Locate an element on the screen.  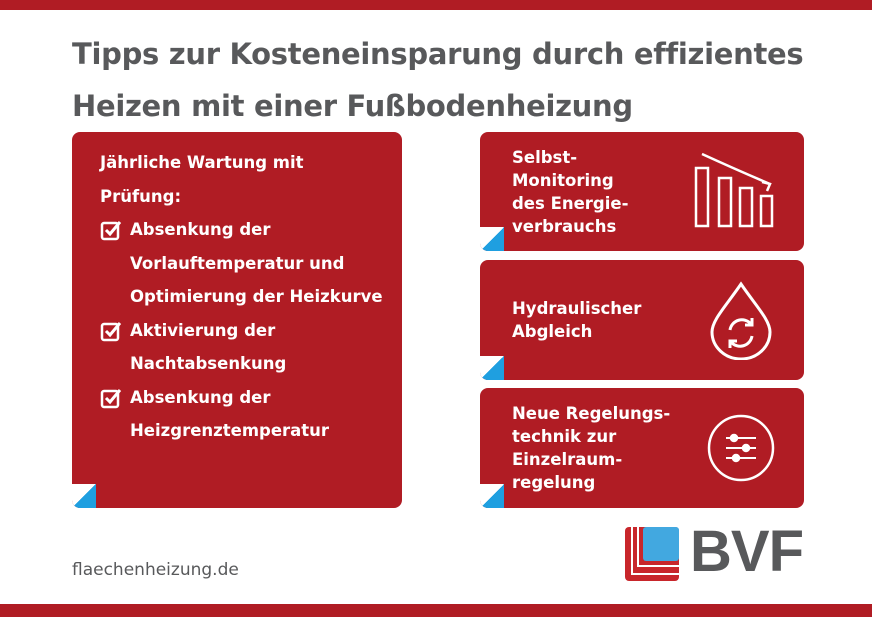
card-text: Hydraulischer is located at coordinates (577, 308).